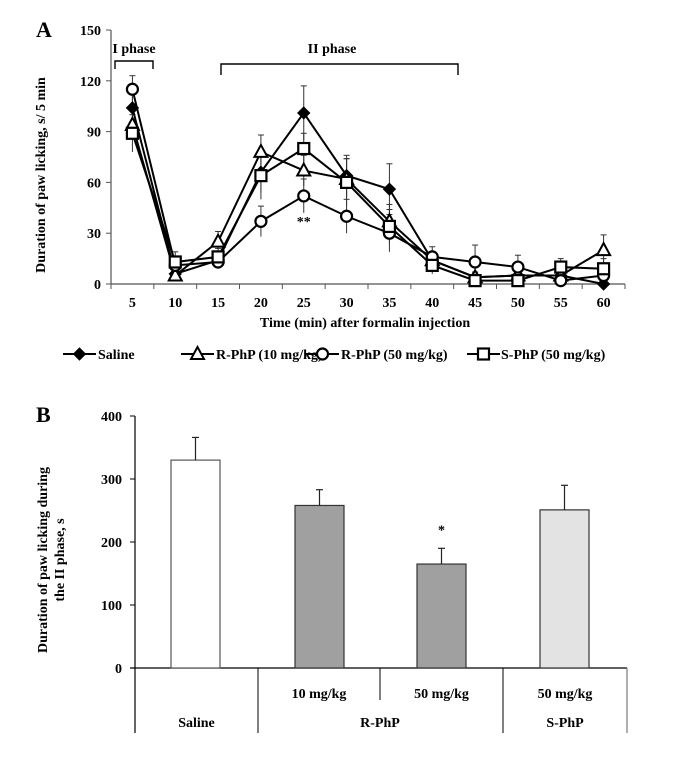 The width and height of the screenshot is (684, 772). Describe the element at coordinates (43, 560) in the screenshot. I see `y-axis-title-line: Duration of paw licking during` at that location.